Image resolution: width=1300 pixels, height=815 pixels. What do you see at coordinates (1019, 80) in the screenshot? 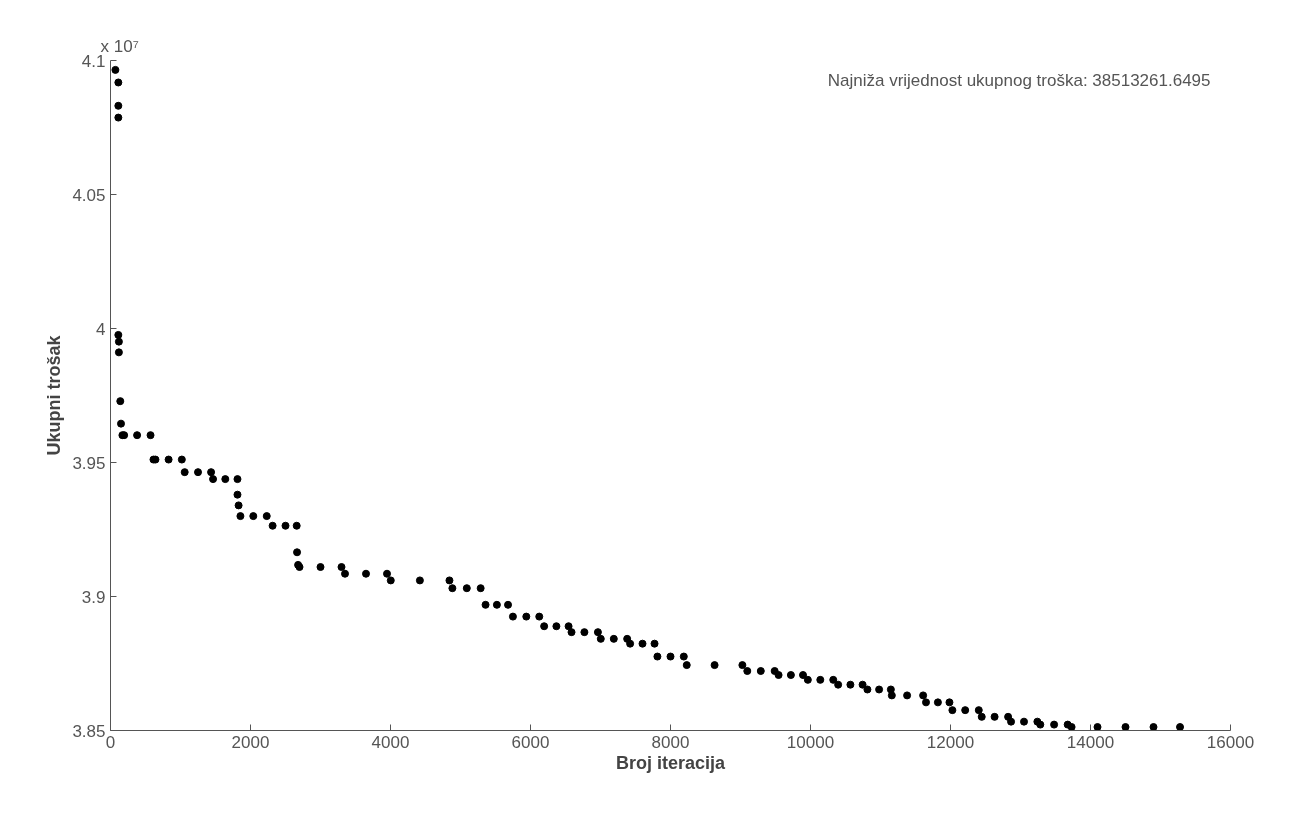
I see `annotation: Najniža vrijednost ukupnog troška: 38513261.6495` at bounding box center [1019, 80].